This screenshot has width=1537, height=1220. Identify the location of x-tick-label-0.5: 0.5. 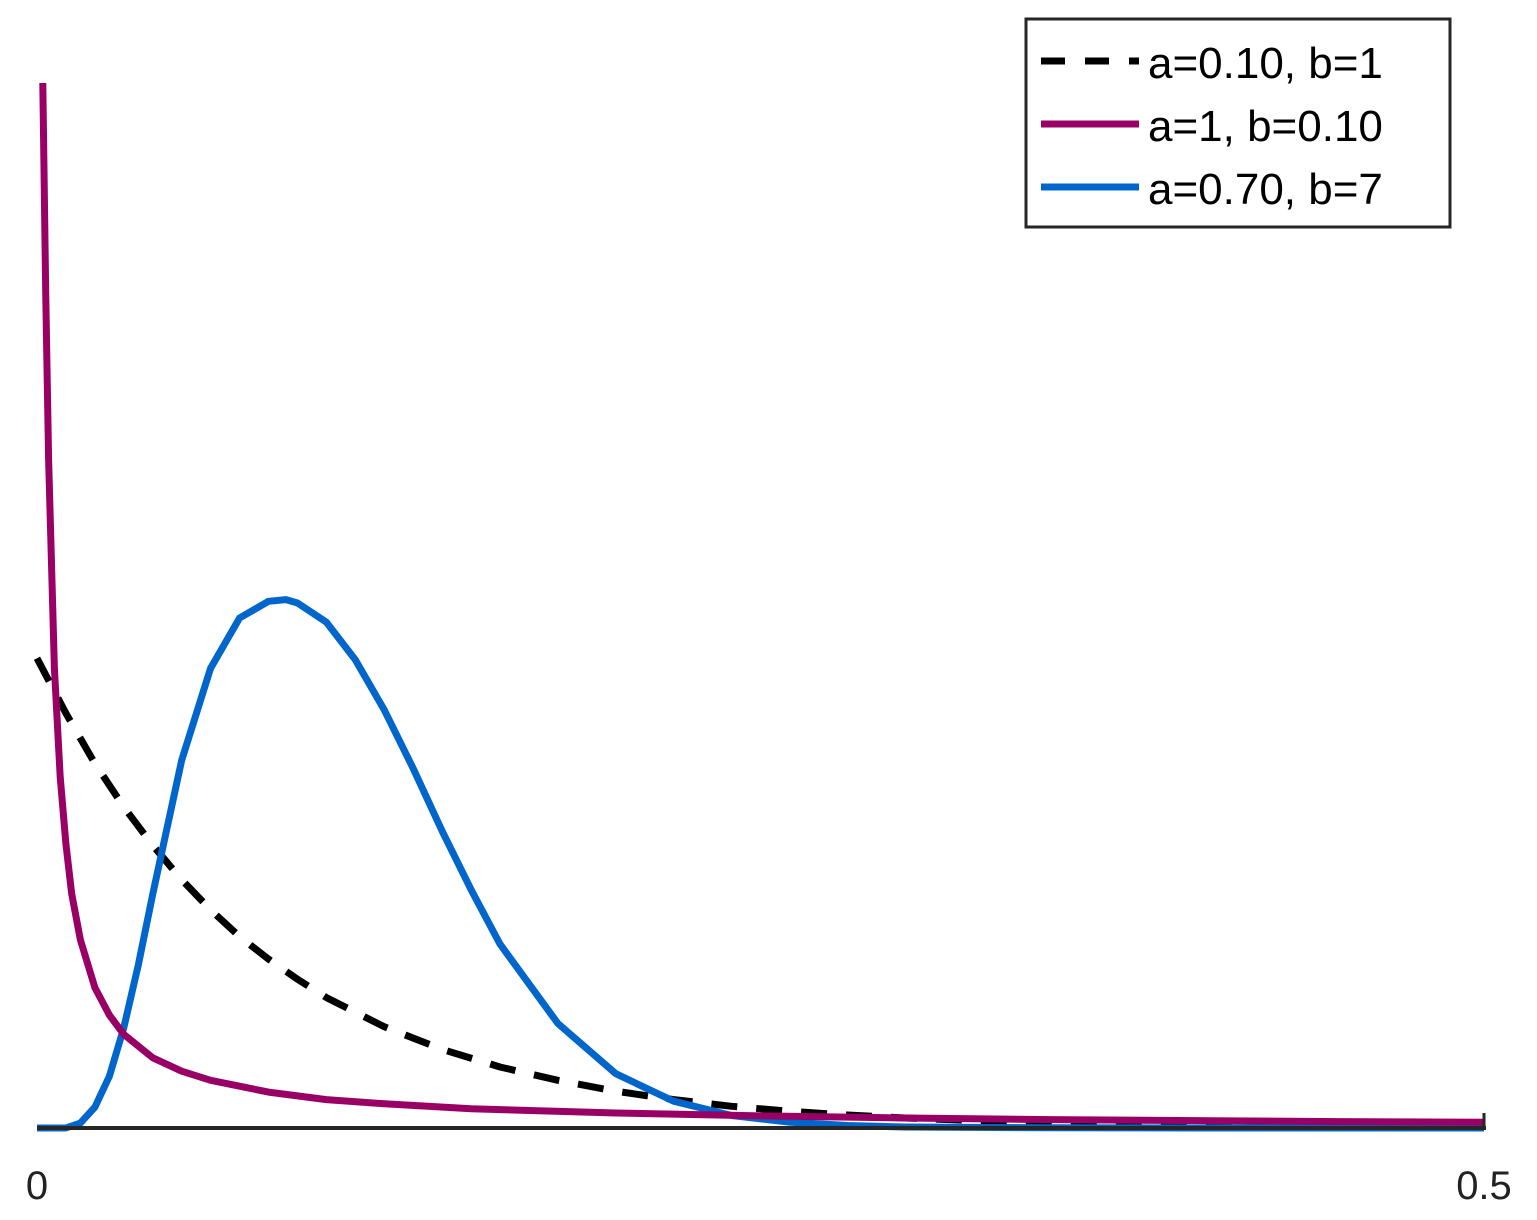
(1484, 1186).